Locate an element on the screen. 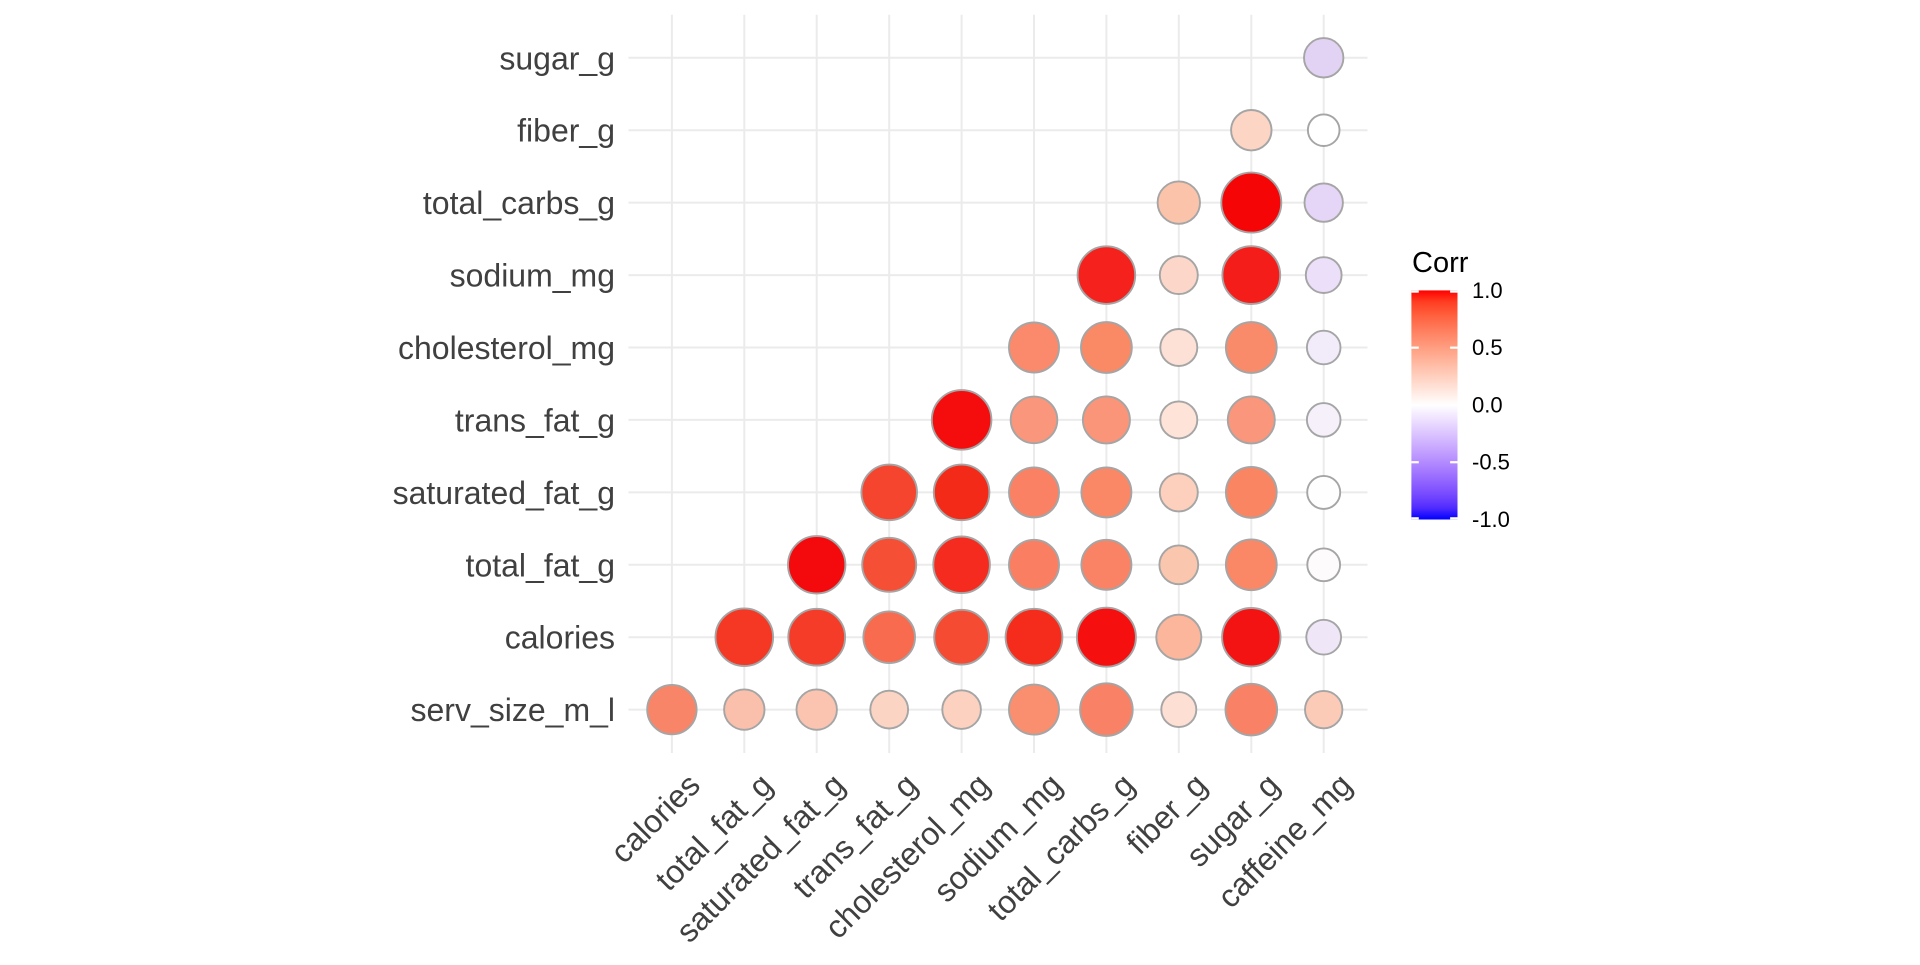 Image resolution: width=1920 pixels, height=965 pixels. svg-text: Corr is located at coordinates (1440, 263).